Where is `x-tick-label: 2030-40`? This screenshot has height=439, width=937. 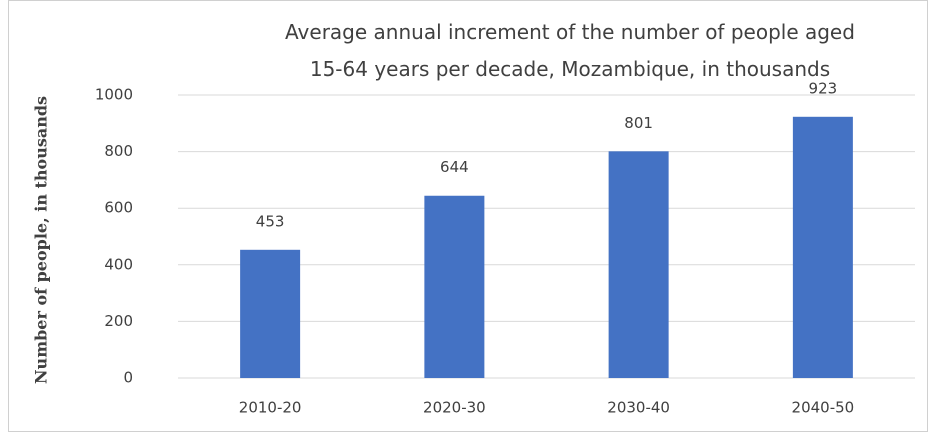 x-tick-label: 2030-40 is located at coordinates (638, 408).